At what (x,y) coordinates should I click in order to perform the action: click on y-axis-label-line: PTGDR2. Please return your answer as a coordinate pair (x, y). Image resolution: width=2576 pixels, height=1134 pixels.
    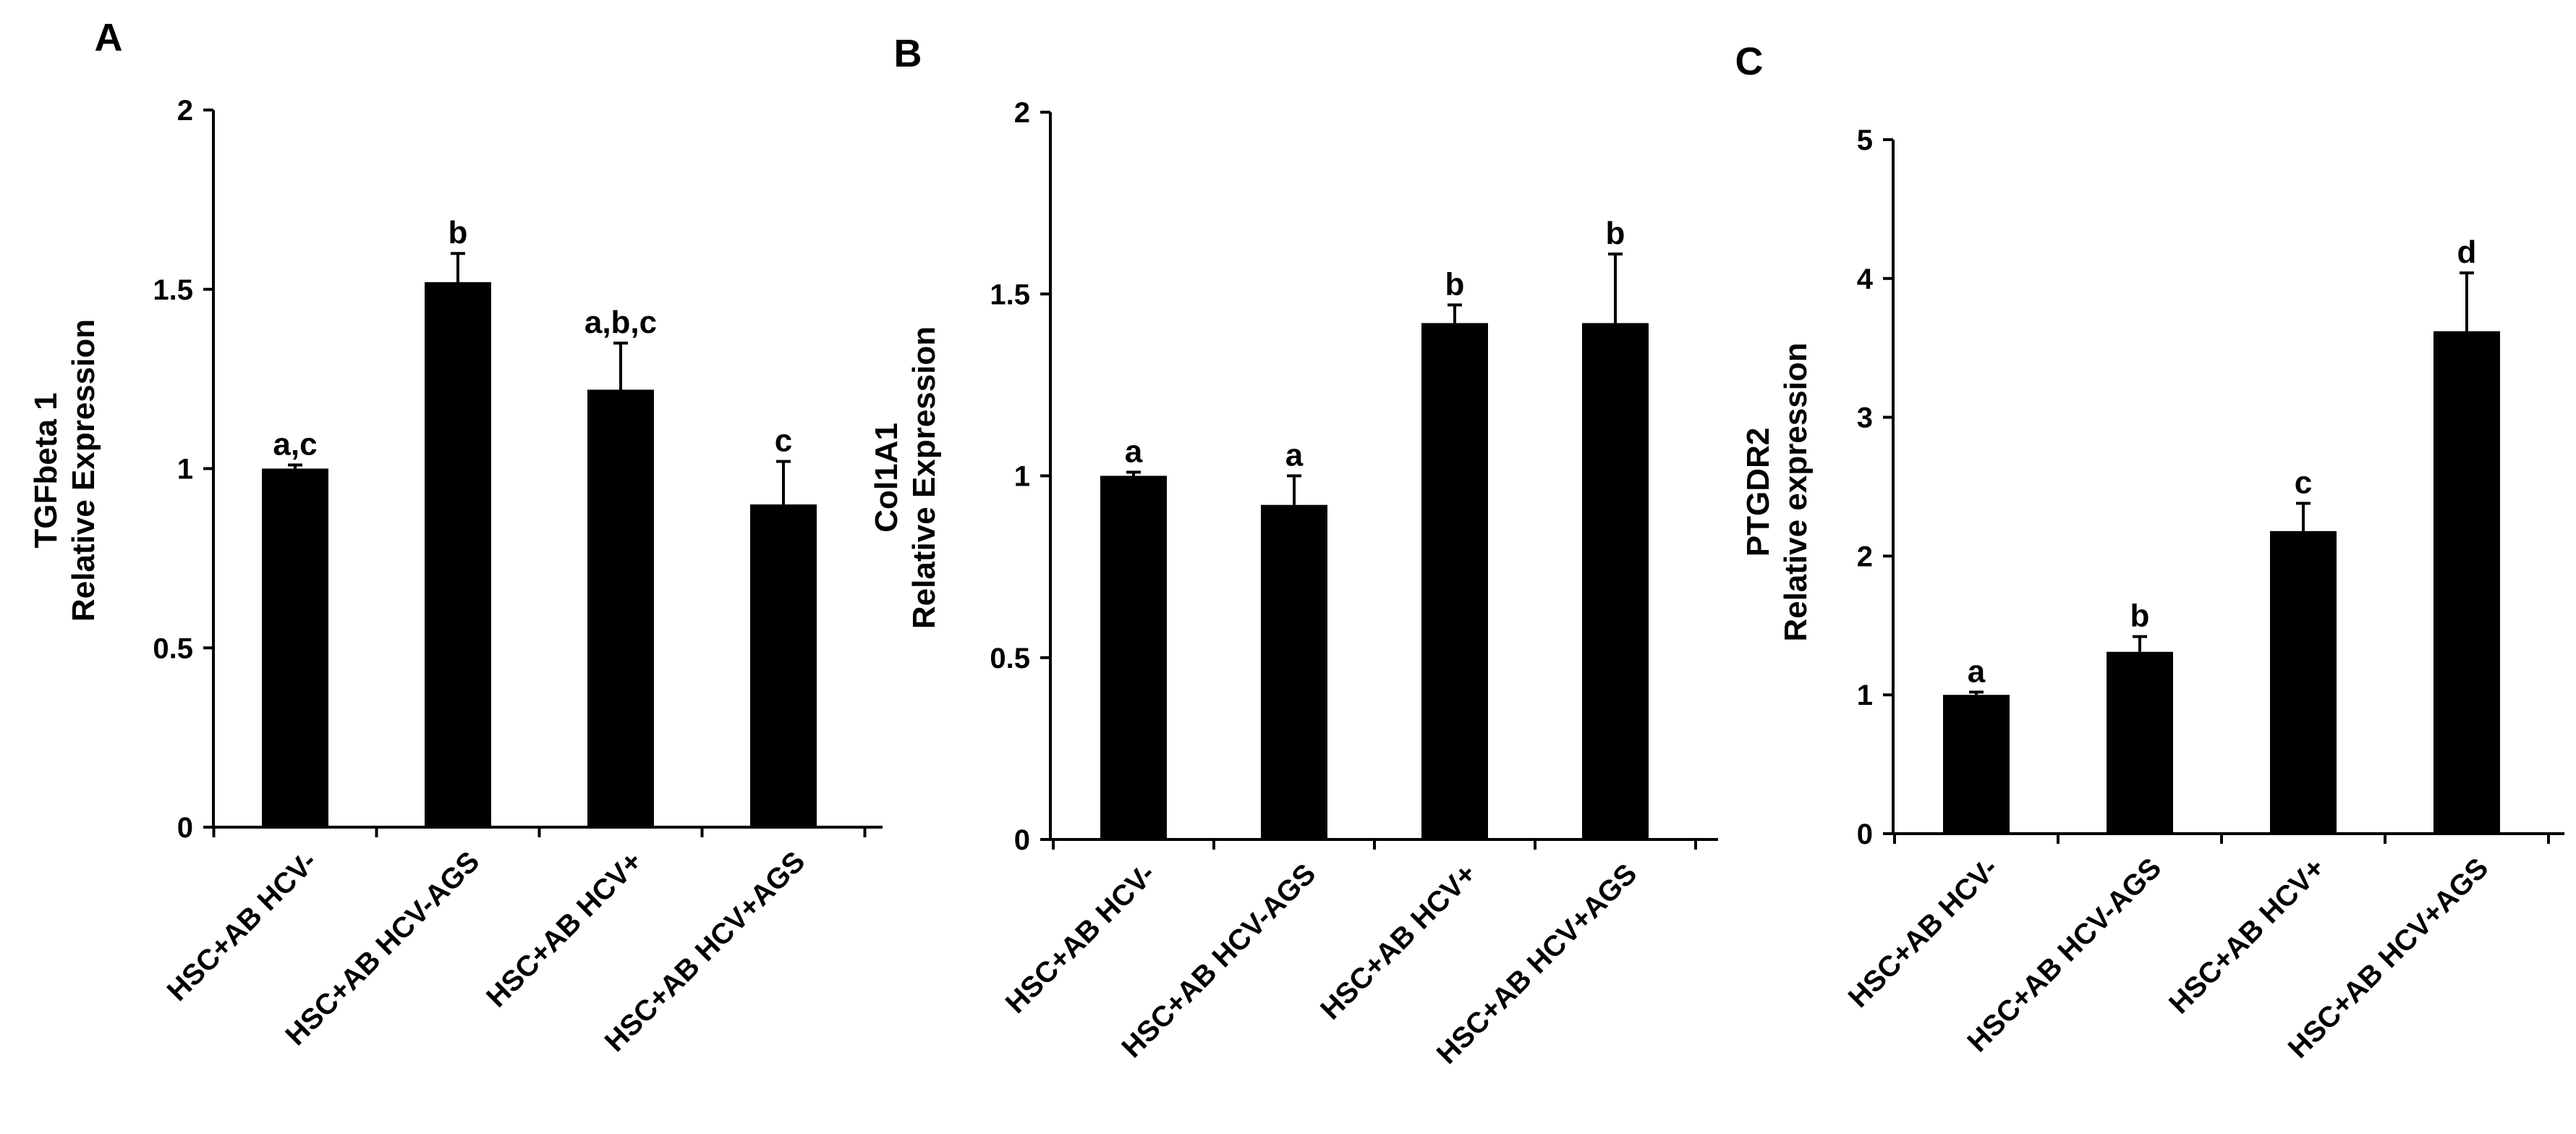
    Looking at the image, I should click on (1758, 492).